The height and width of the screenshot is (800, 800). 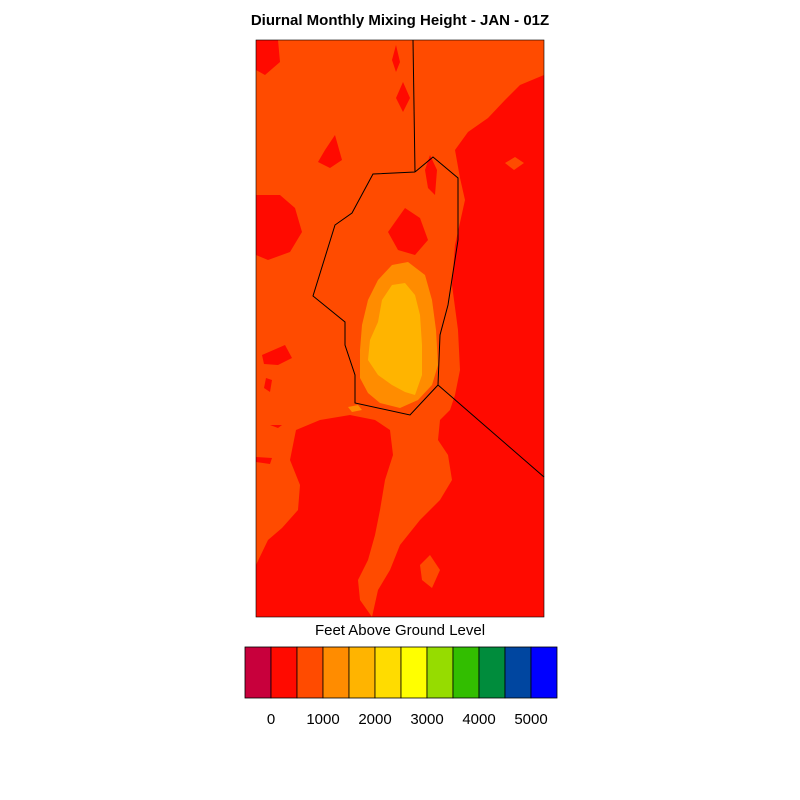 I want to click on contour-region-0-500-small1, so click(x=330, y=151).